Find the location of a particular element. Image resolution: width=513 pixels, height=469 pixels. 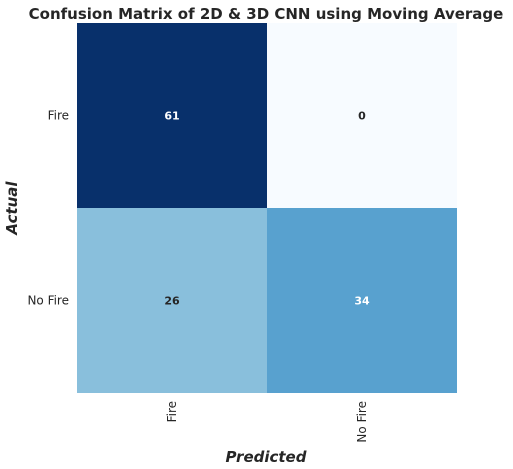

cell-value-label-1-1: 34 is located at coordinates (362, 301).